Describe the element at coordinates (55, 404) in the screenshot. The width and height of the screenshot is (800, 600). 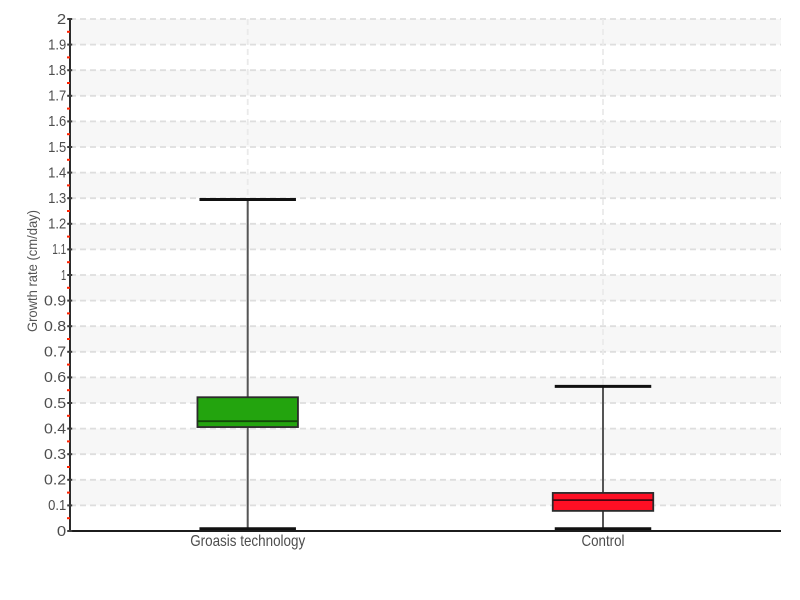
I see `svg-text: 0.5` at that location.